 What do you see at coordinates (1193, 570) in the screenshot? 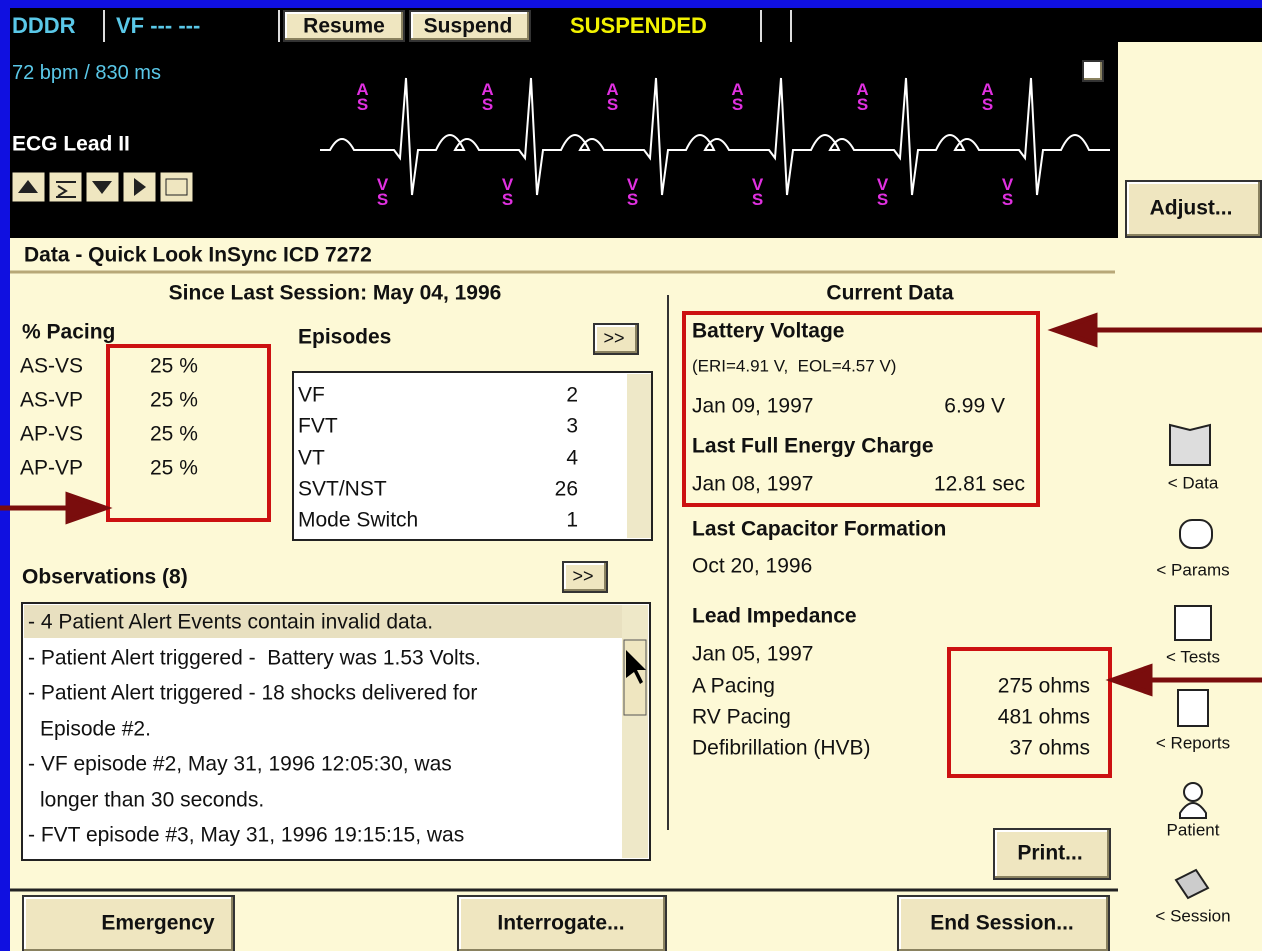
I see `nav-label: < Params` at bounding box center [1193, 570].